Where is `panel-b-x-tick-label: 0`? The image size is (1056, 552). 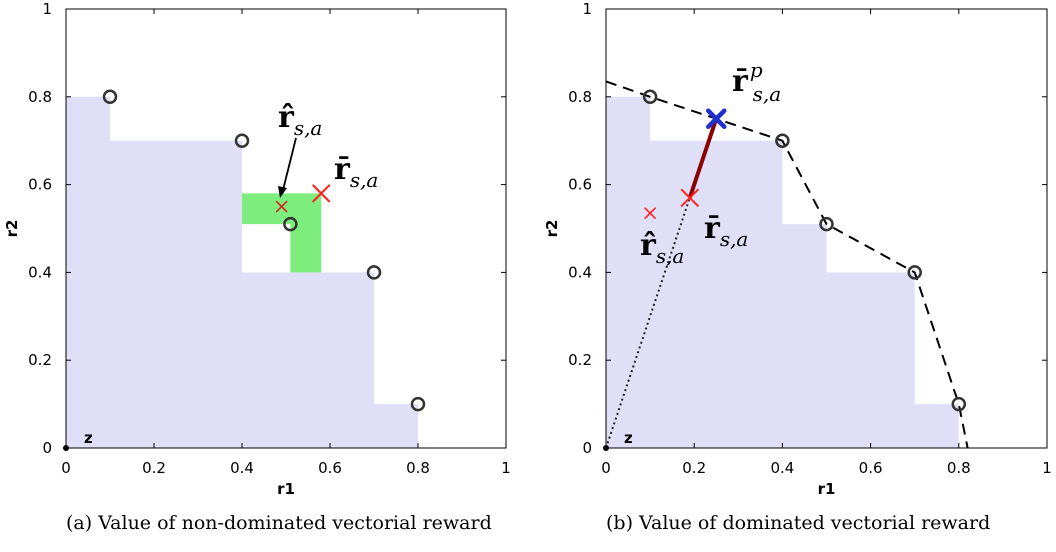 panel-b-x-tick-label: 0 is located at coordinates (606, 468).